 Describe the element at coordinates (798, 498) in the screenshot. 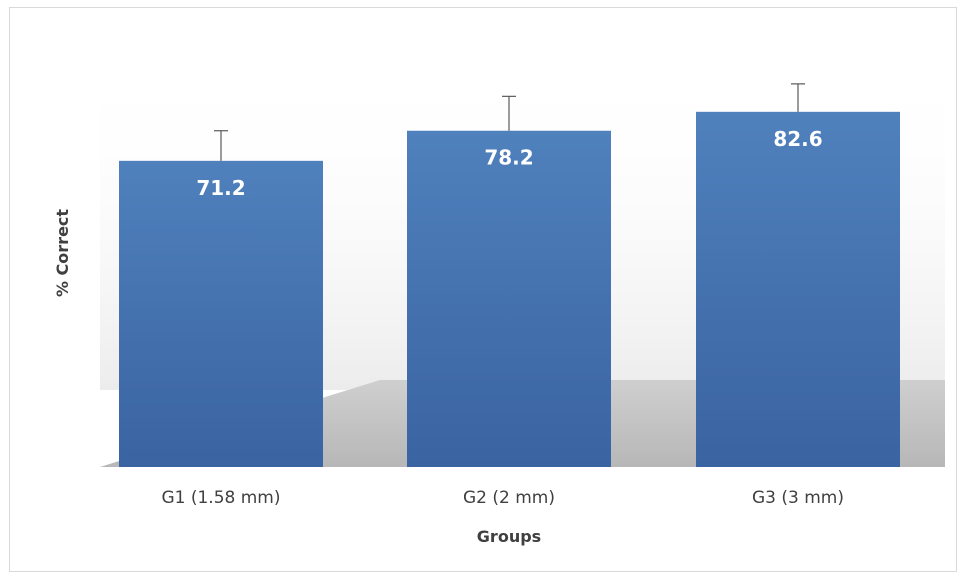

I see `x-tick-label-3: G3 (3 mm)` at that location.